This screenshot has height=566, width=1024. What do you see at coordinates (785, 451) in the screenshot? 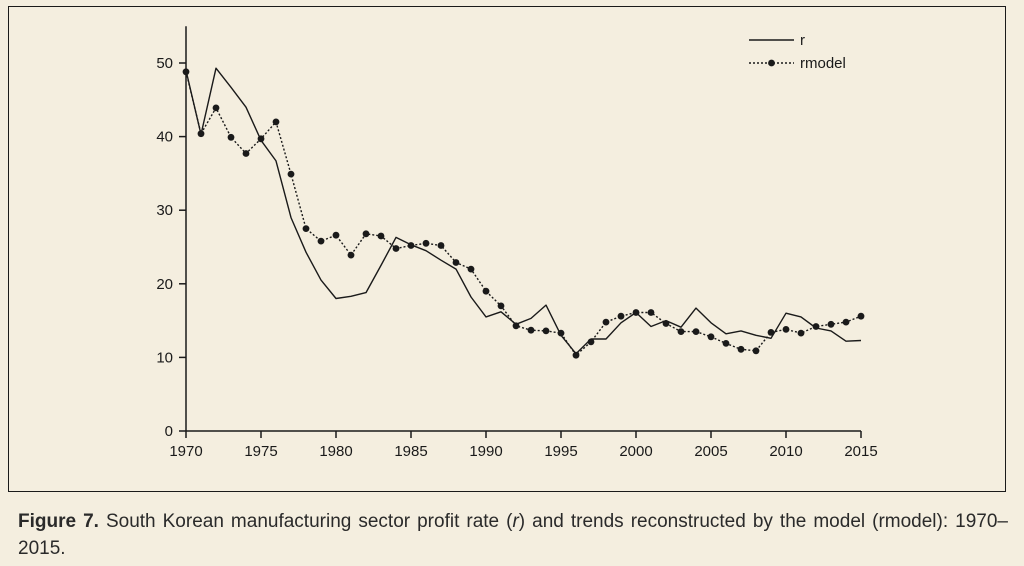
I see `x-tick-label: 2010` at bounding box center [785, 451].